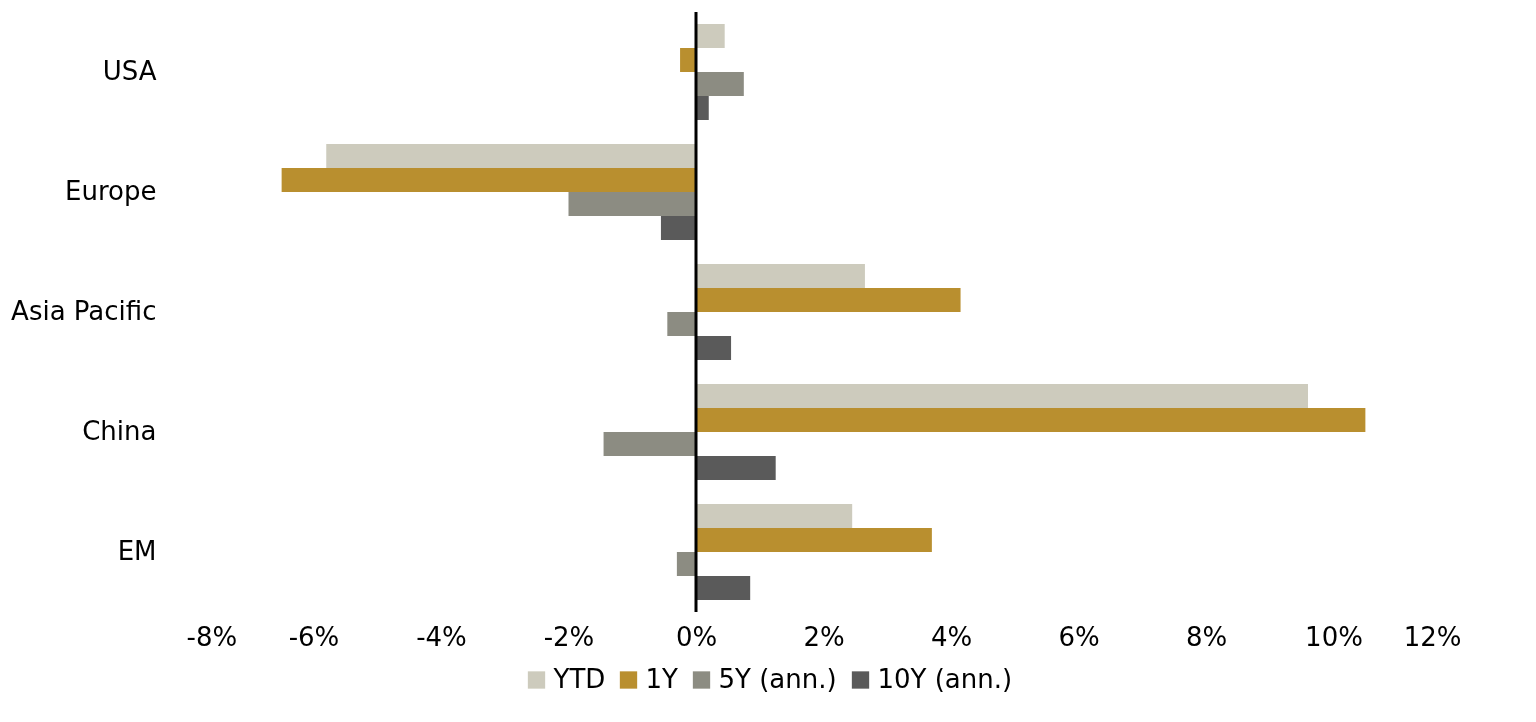 This screenshot has height=722, width=1536. I want to click on x-tick-label: 10%, so click(1334, 636).